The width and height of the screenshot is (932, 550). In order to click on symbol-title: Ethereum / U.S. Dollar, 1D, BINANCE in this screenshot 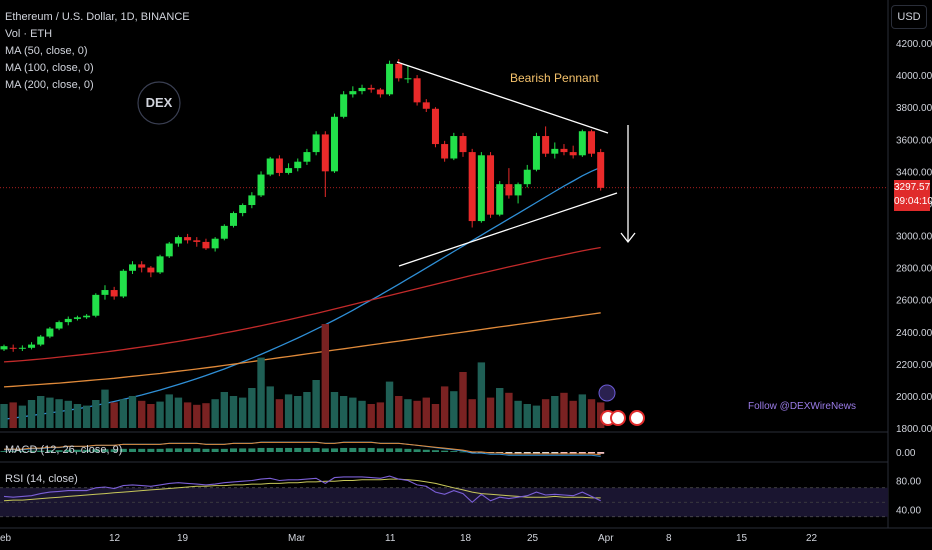, I will do `click(97, 17)`.